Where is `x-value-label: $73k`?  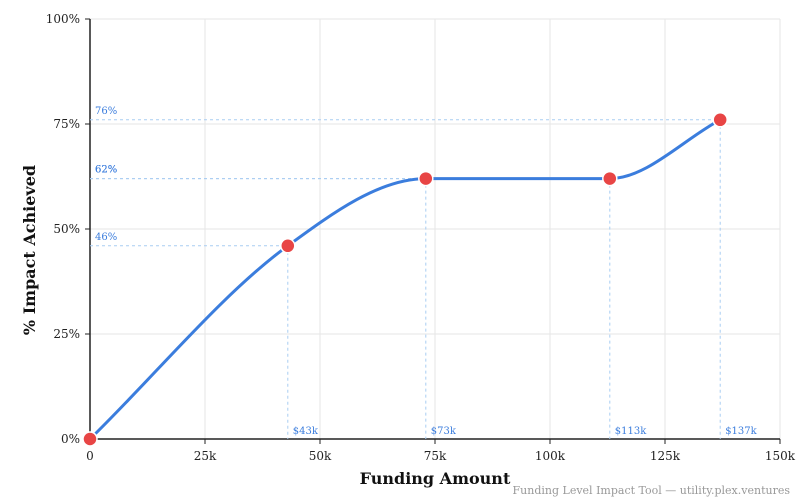 x-value-label: $73k is located at coordinates (444, 431).